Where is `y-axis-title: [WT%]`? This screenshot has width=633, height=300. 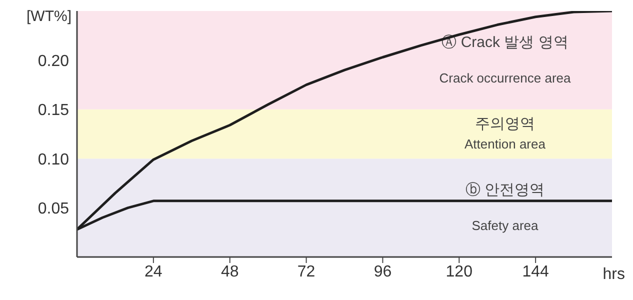
y-axis-title: [WT%] is located at coordinates (49, 16).